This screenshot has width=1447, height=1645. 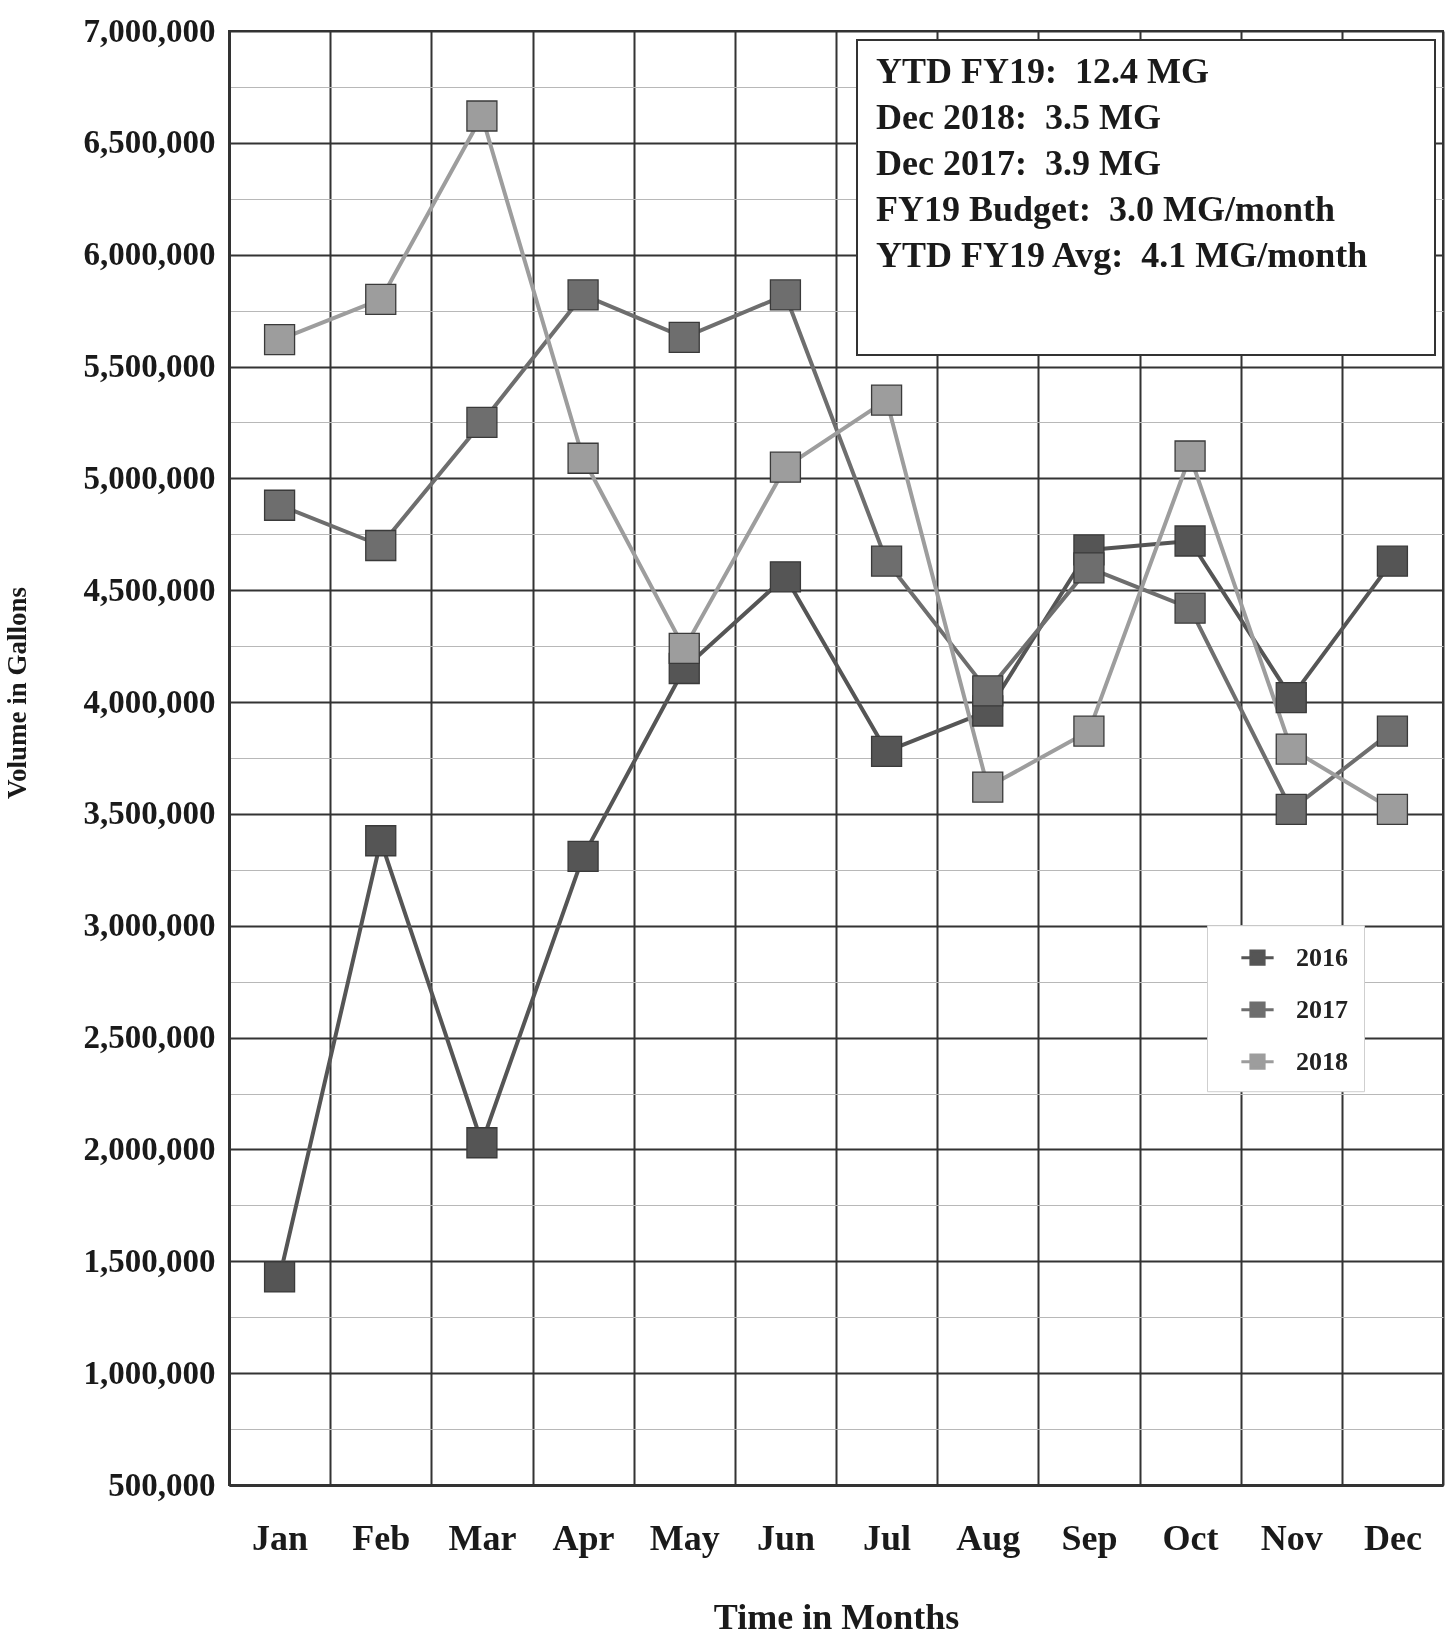 What do you see at coordinates (836, 1616) in the screenshot?
I see `x-axis-title: Time in Months` at bounding box center [836, 1616].